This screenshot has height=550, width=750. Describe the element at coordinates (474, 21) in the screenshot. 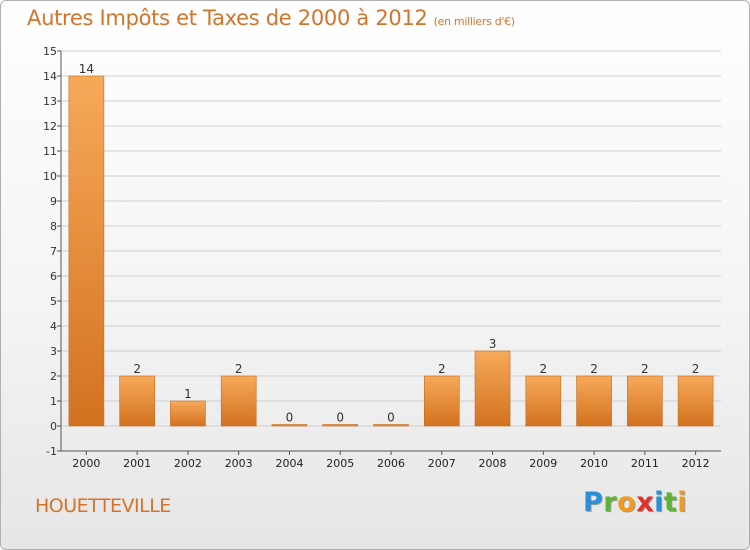

I see `chart-subtitle: (en milliers d'€)` at that location.